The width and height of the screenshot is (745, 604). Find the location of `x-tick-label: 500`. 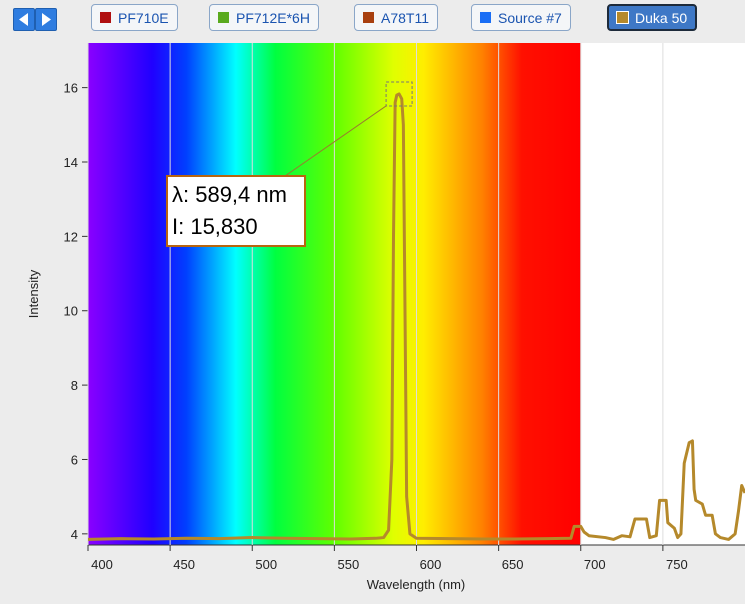

x-tick-label: 500 is located at coordinates (266, 564).